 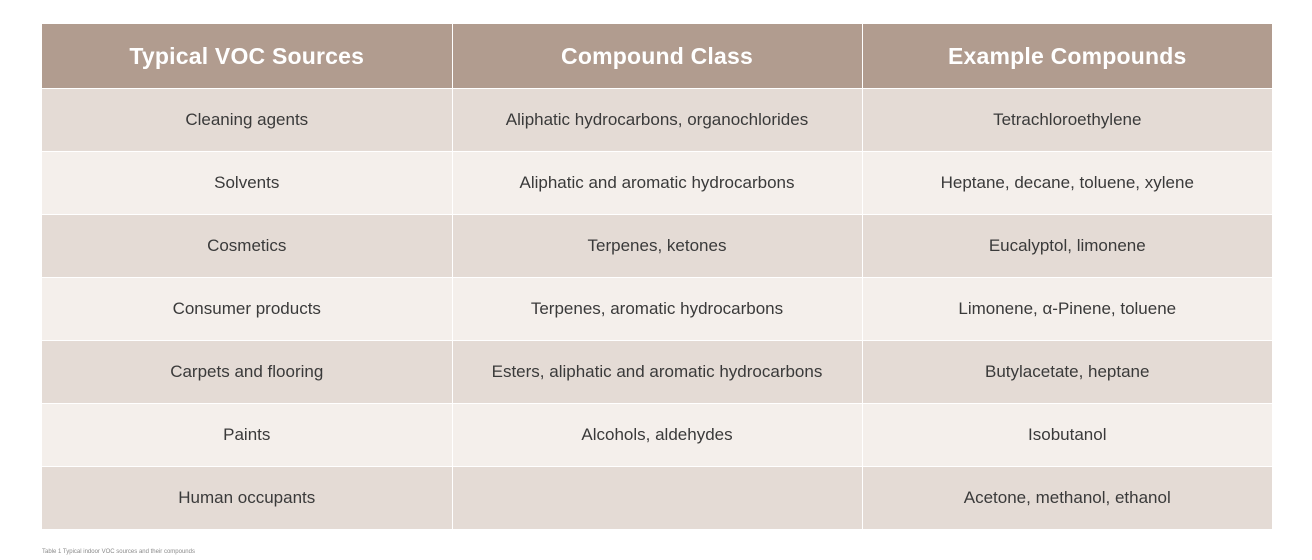 I want to click on cell-compound-class: Terpenes, ketones, so click(x=657, y=246).